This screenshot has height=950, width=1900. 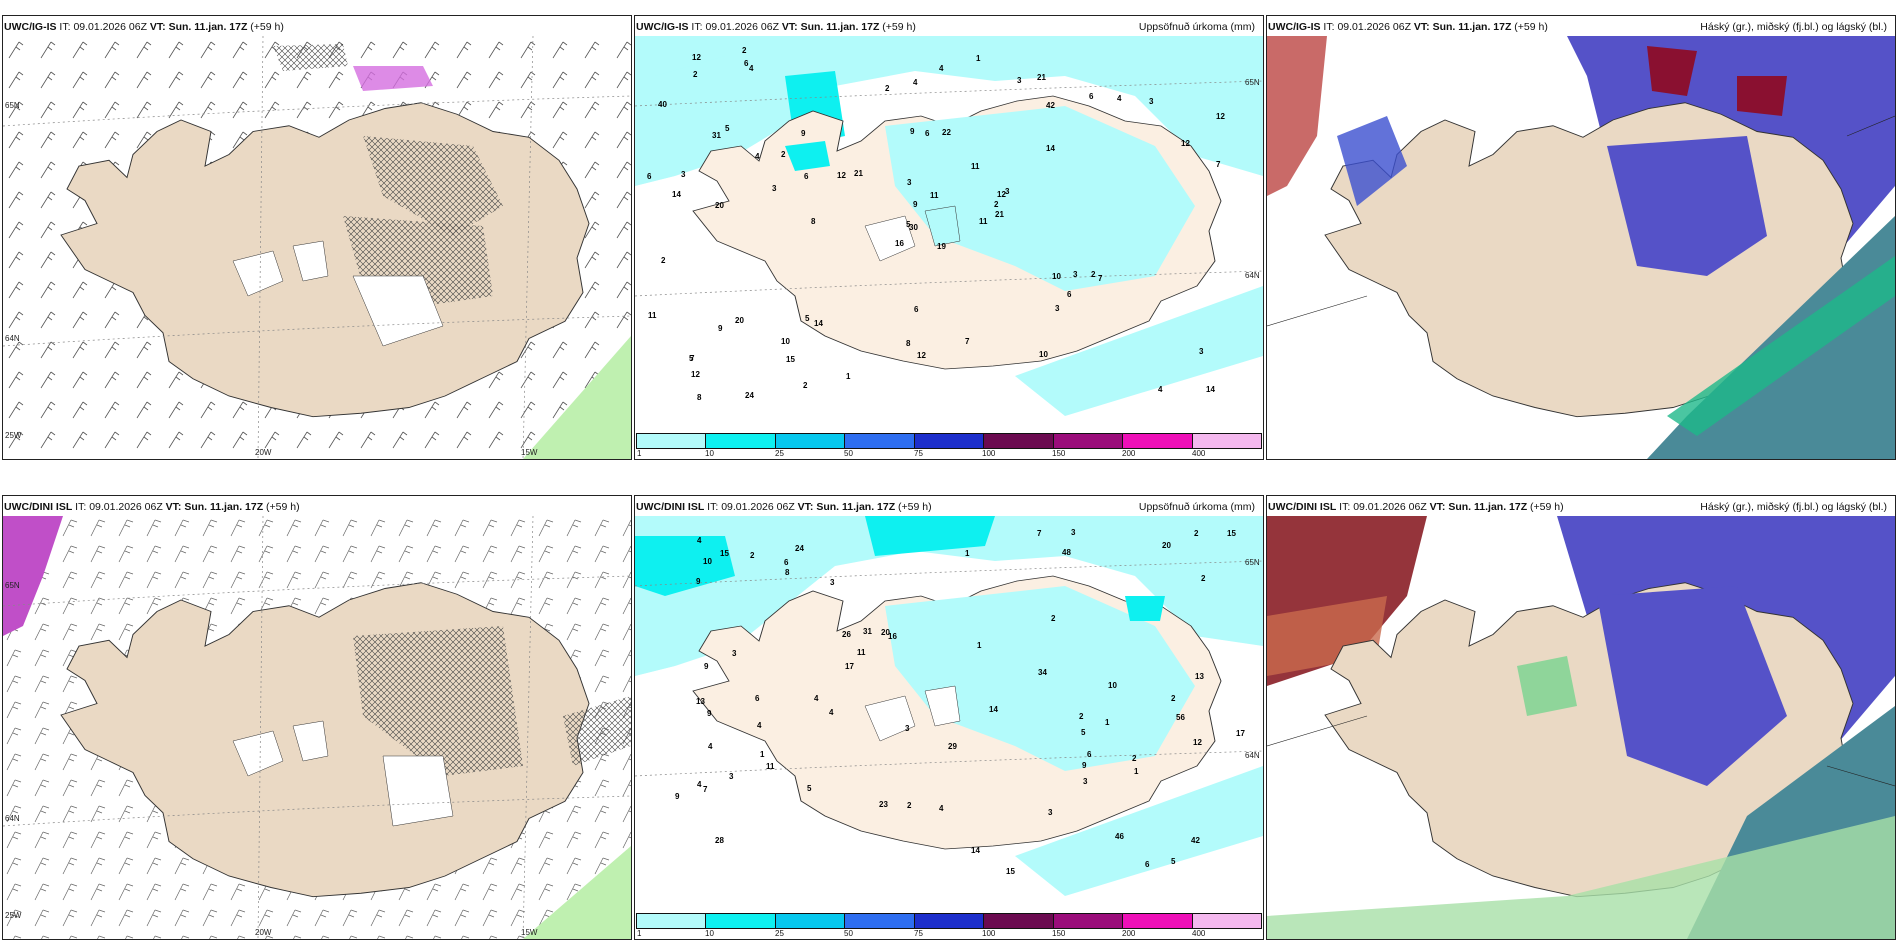 I want to click on precip-value: 42, so click(x=1050, y=105).